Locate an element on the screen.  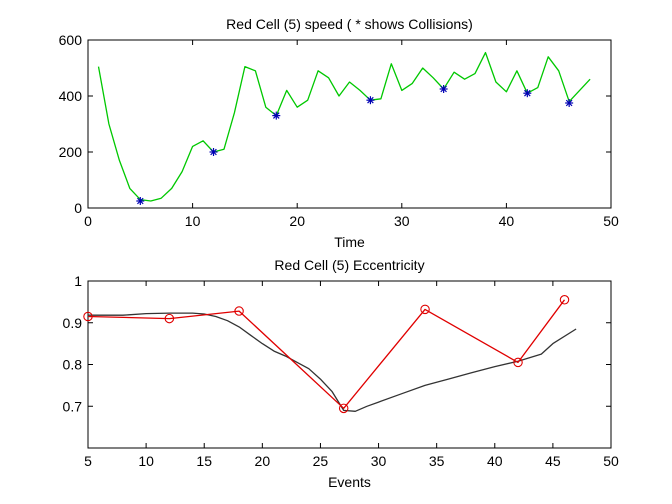
chart-1-title: Red Cell (5) speed ( * shows Collisions) is located at coordinates (349, 24).